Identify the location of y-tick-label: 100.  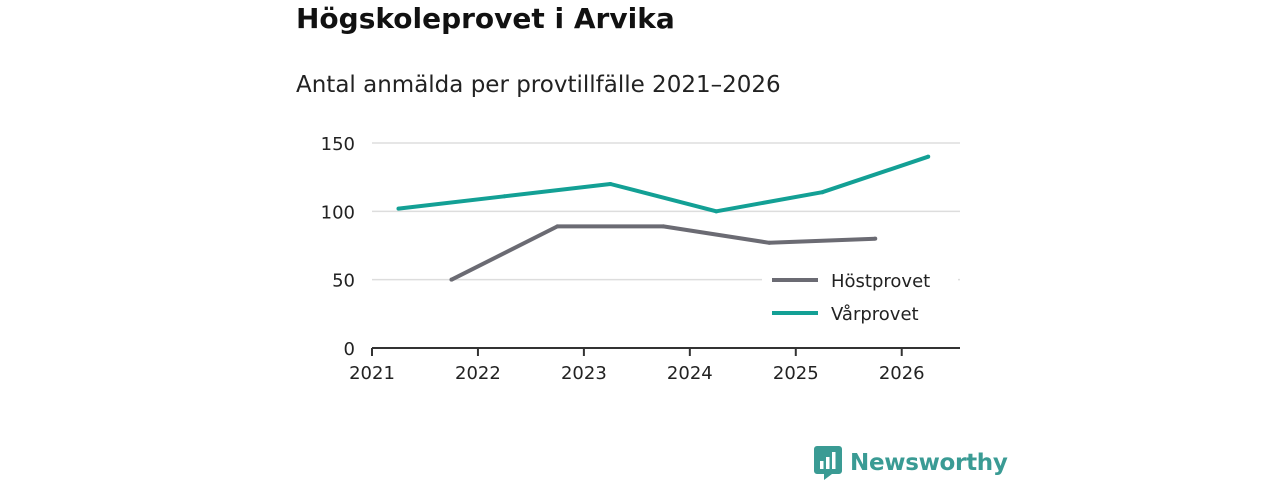
(338, 212).